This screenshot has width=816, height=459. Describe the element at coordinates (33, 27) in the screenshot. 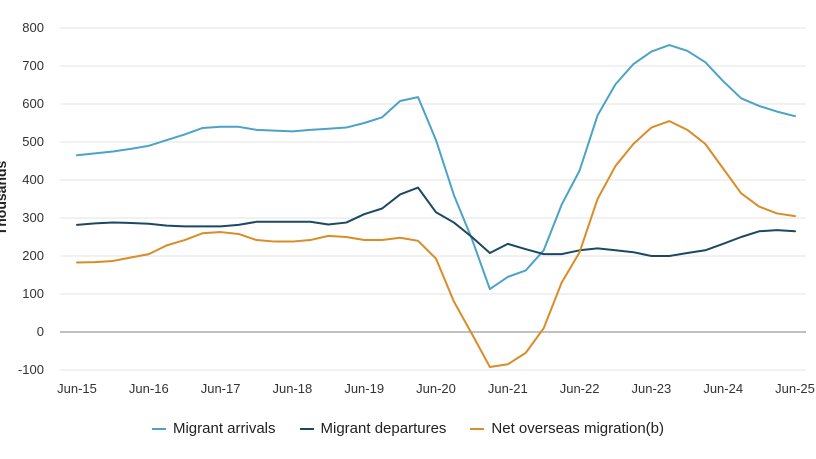

I see `y-tick-label: 800` at that location.